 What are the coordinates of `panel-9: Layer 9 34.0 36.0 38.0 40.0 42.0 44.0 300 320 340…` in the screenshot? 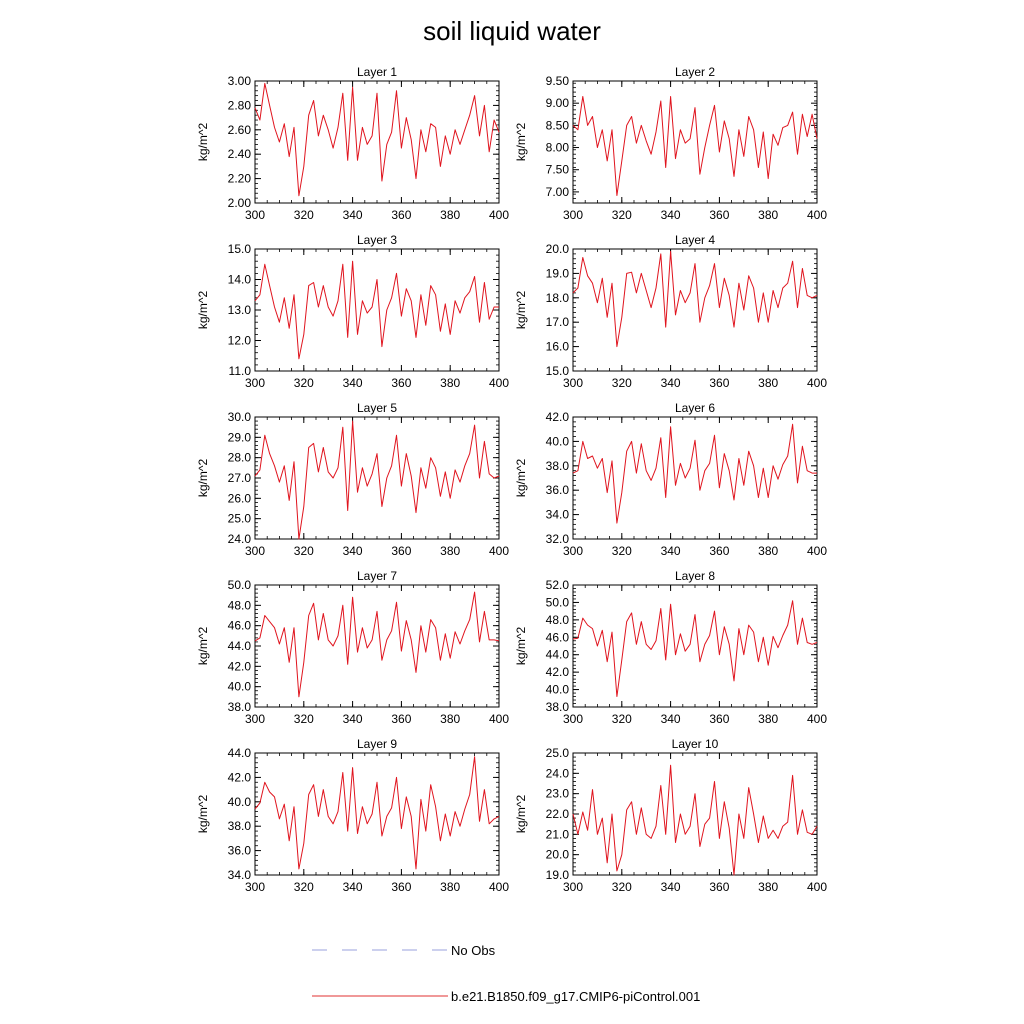 It's located at (352, 815).